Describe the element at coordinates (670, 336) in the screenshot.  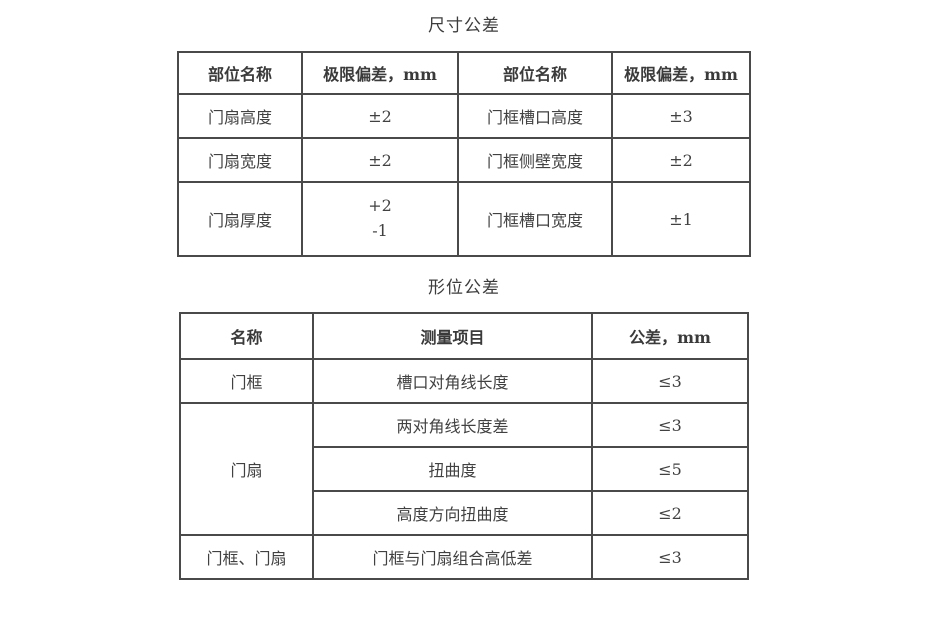
I see `col-header-tolerance: 公差，mm` at that location.